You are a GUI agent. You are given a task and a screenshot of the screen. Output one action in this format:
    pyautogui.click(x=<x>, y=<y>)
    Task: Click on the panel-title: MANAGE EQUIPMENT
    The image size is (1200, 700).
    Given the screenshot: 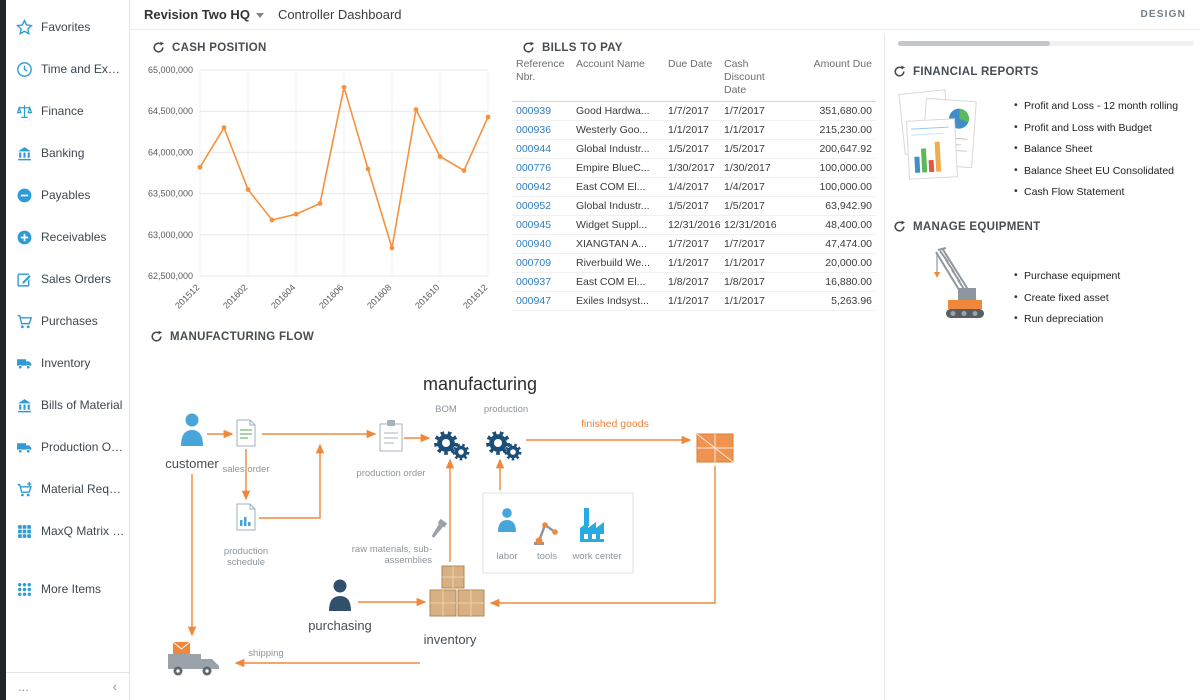 What is the action you would take?
    pyautogui.click(x=977, y=226)
    